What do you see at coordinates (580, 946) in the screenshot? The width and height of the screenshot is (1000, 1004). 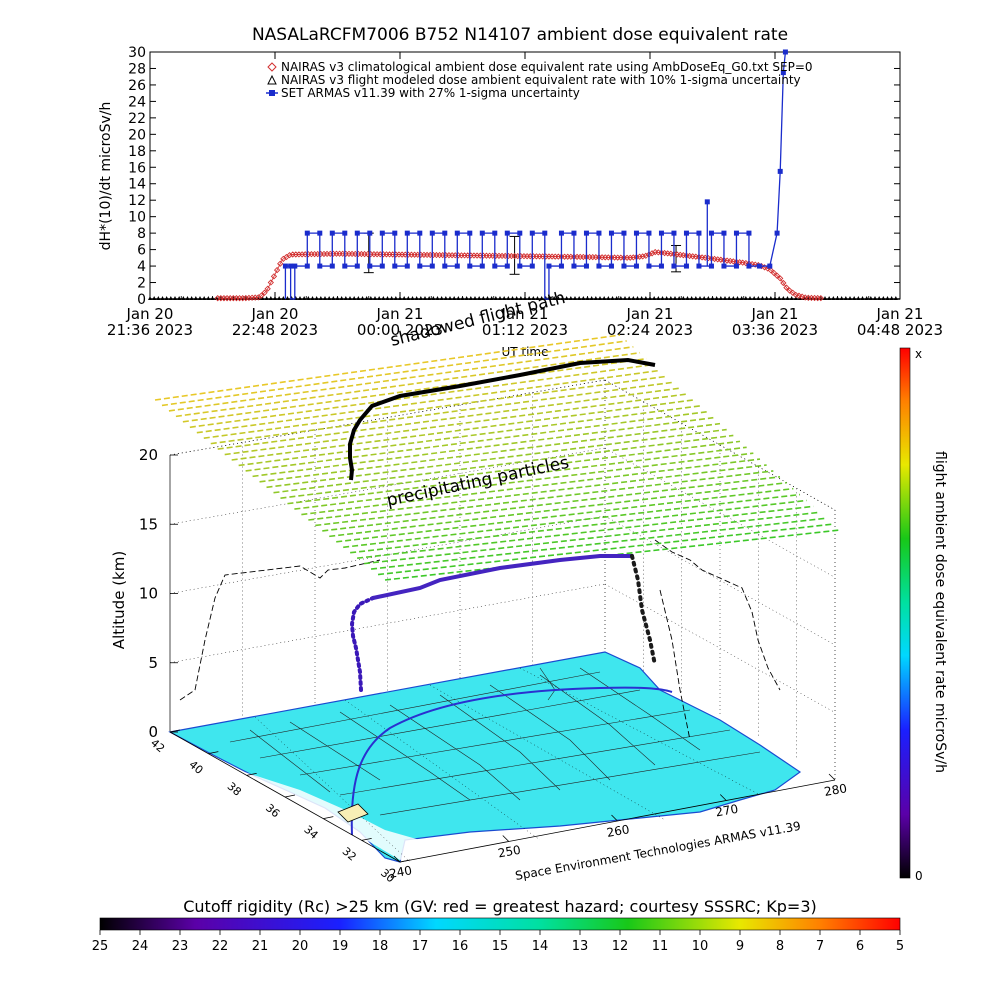 I see `rigidity-tick-label: 13` at bounding box center [580, 946].